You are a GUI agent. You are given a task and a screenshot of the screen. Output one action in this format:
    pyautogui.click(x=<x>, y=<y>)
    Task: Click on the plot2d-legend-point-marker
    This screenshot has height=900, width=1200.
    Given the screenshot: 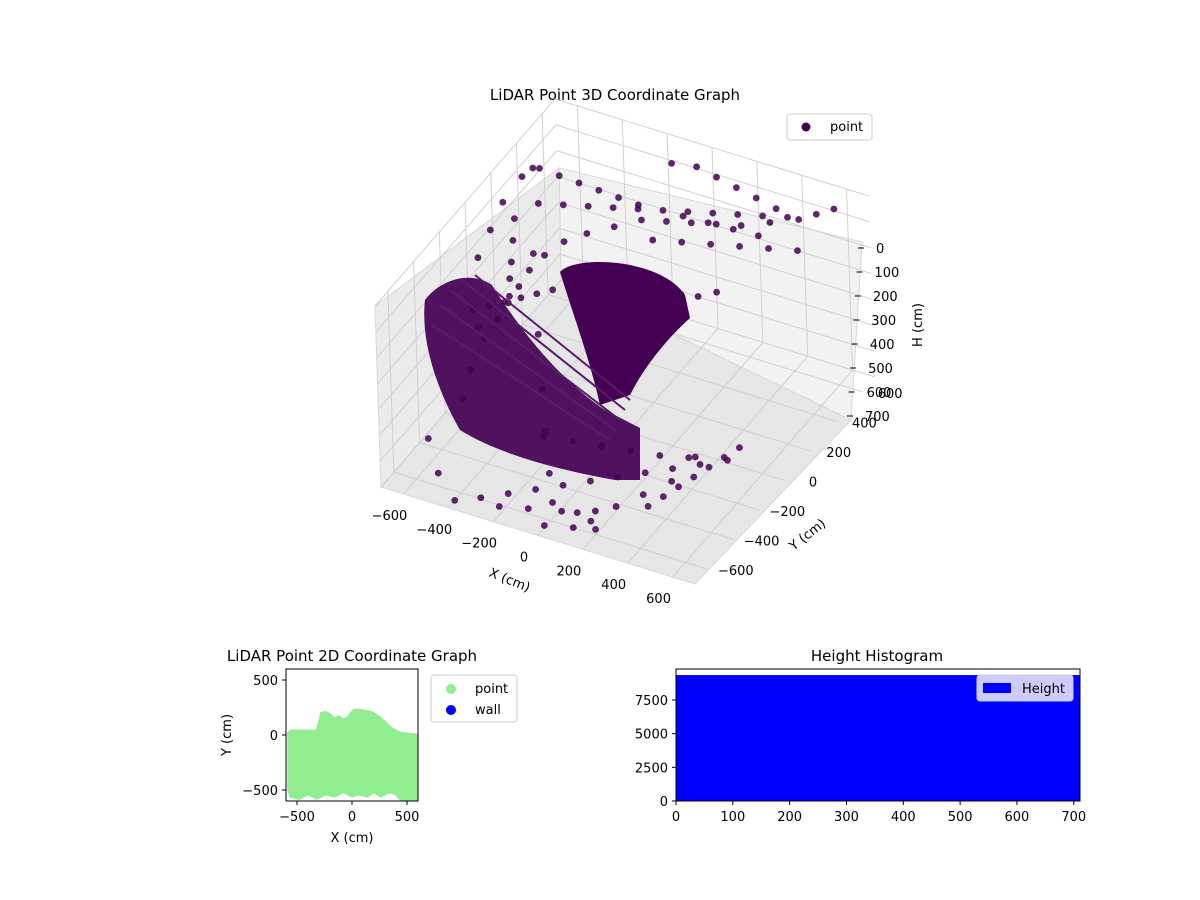 What is the action you would take?
    pyautogui.click(x=451, y=689)
    